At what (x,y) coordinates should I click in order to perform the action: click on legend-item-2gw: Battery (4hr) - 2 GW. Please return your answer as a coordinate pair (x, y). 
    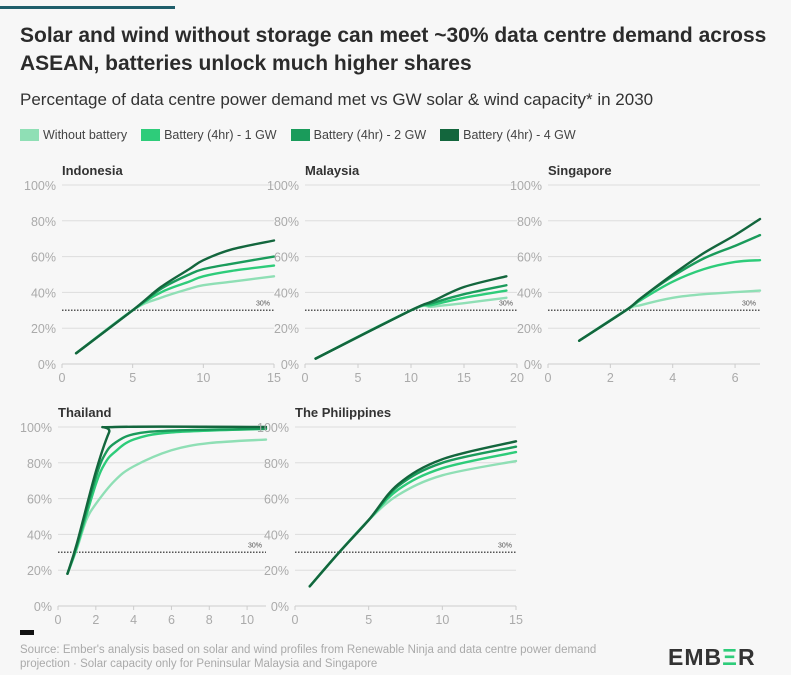
    Looking at the image, I should click on (358, 135).